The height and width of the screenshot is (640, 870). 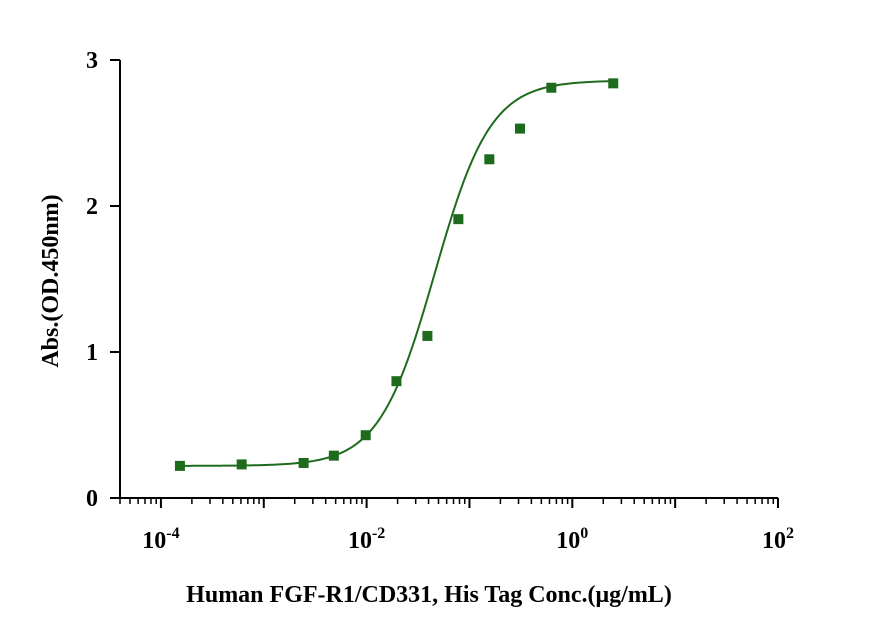 What do you see at coordinates (92, 499) in the screenshot?
I see `y-tick-label: 0` at bounding box center [92, 499].